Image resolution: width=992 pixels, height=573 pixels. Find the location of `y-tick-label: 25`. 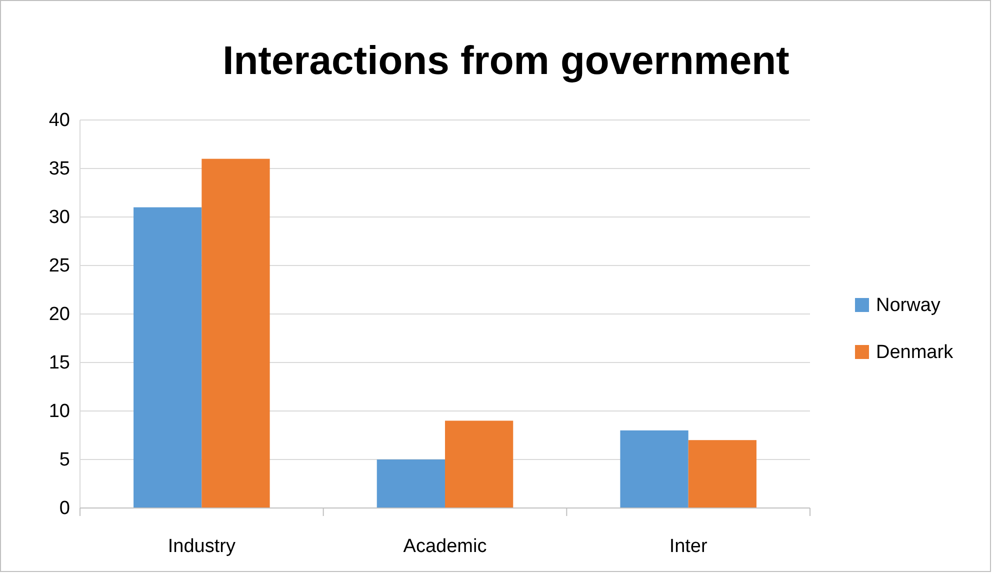

y-tick-label: 25 is located at coordinates (59, 266).